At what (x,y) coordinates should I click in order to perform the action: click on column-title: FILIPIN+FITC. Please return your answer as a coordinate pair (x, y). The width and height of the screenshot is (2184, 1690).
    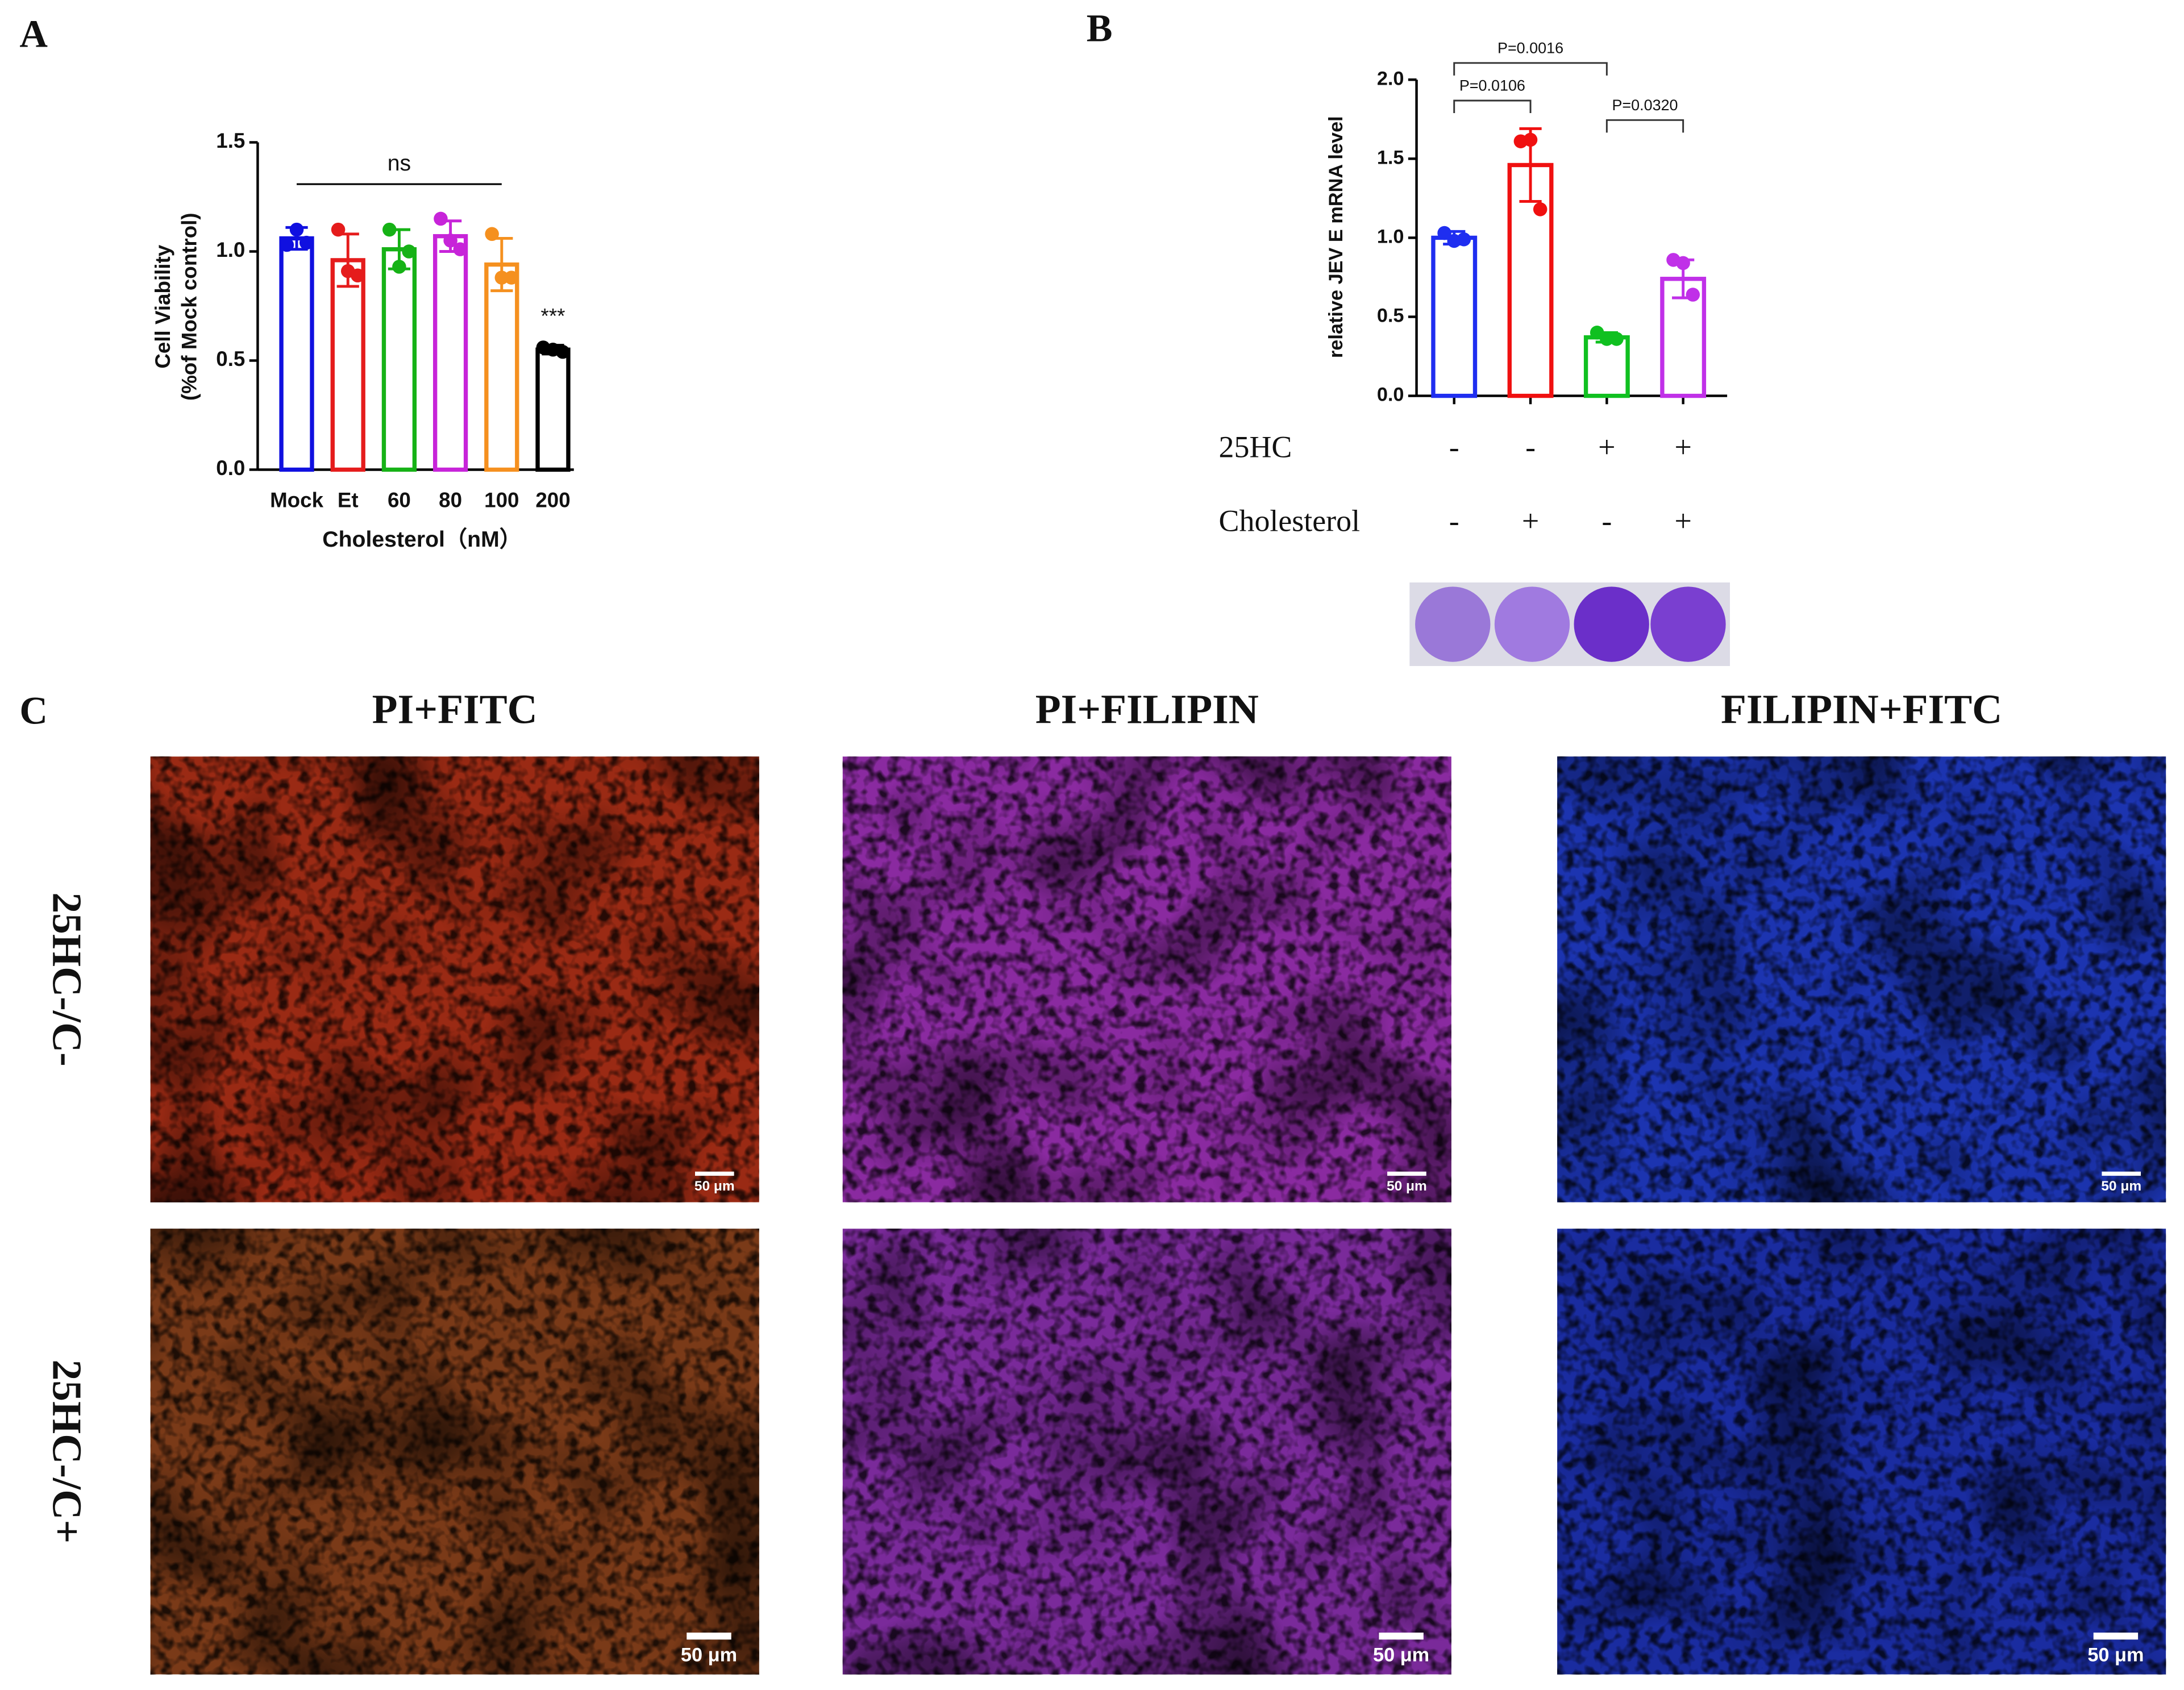
    Looking at the image, I should click on (1861, 708).